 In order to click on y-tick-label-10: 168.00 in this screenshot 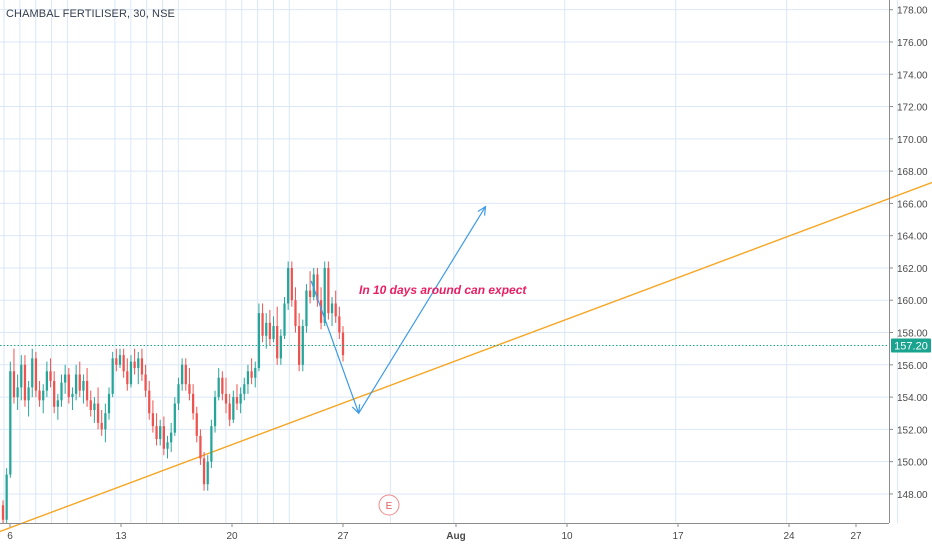, I will do `click(912, 172)`.